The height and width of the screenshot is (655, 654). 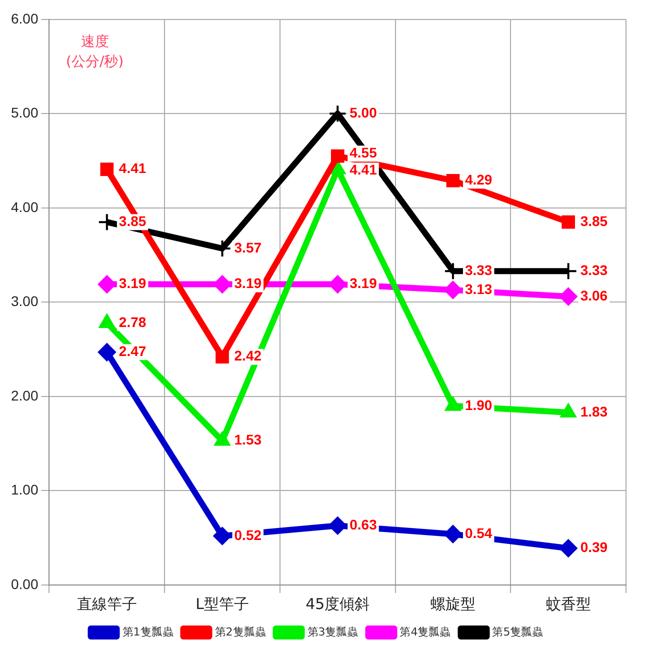 I want to click on data-label: 1.90, so click(x=478, y=404).